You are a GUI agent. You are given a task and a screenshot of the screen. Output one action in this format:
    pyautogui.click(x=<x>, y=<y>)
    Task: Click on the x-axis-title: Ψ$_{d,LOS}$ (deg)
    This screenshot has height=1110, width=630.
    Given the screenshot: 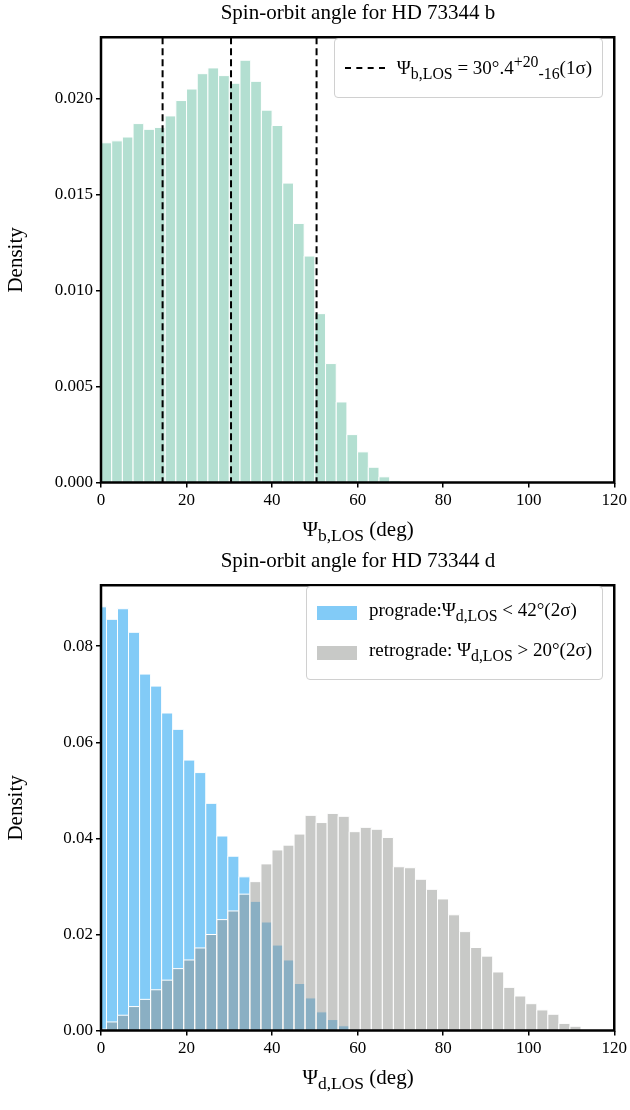 What is the action you would take?
    pyautogui.click(x=358, y=1080)
    